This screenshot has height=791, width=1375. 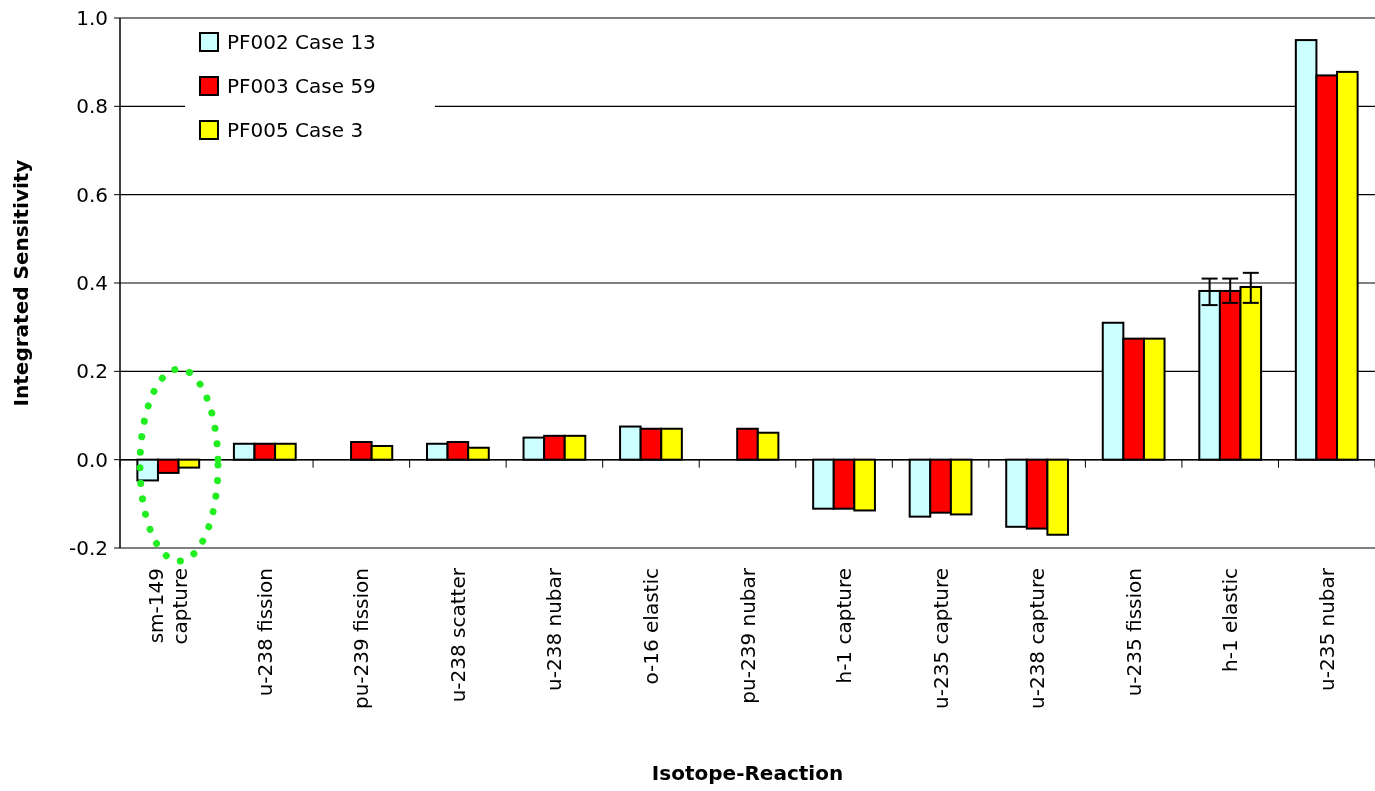 What do you see at coordinates (92, 459) in the screenshot?
I see `y-tick-label: 0.0` at bounding box center [92, 459].